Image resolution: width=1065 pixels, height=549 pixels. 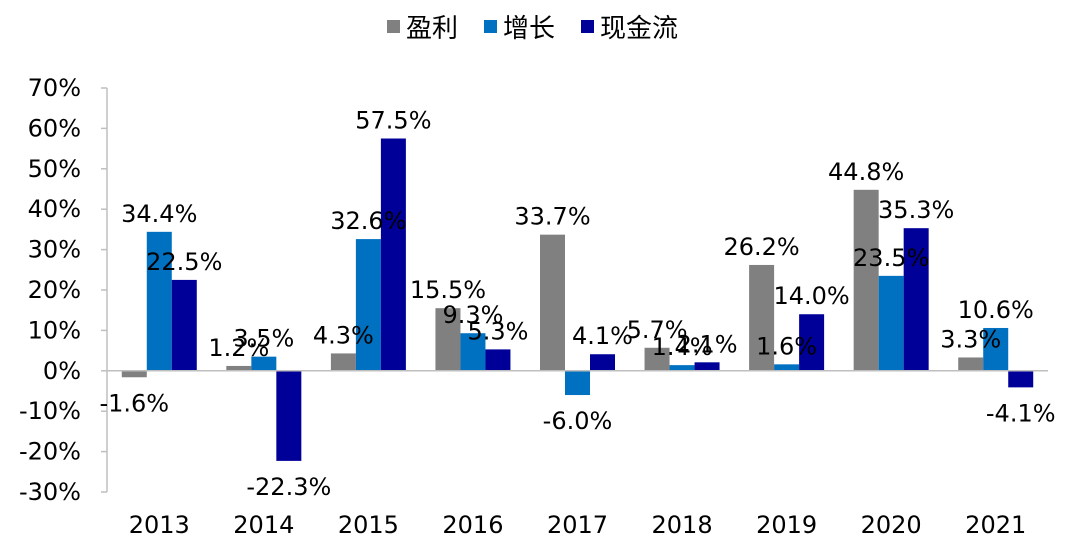 I want to click on bar-growth-2017, so click(x=577, y=383).